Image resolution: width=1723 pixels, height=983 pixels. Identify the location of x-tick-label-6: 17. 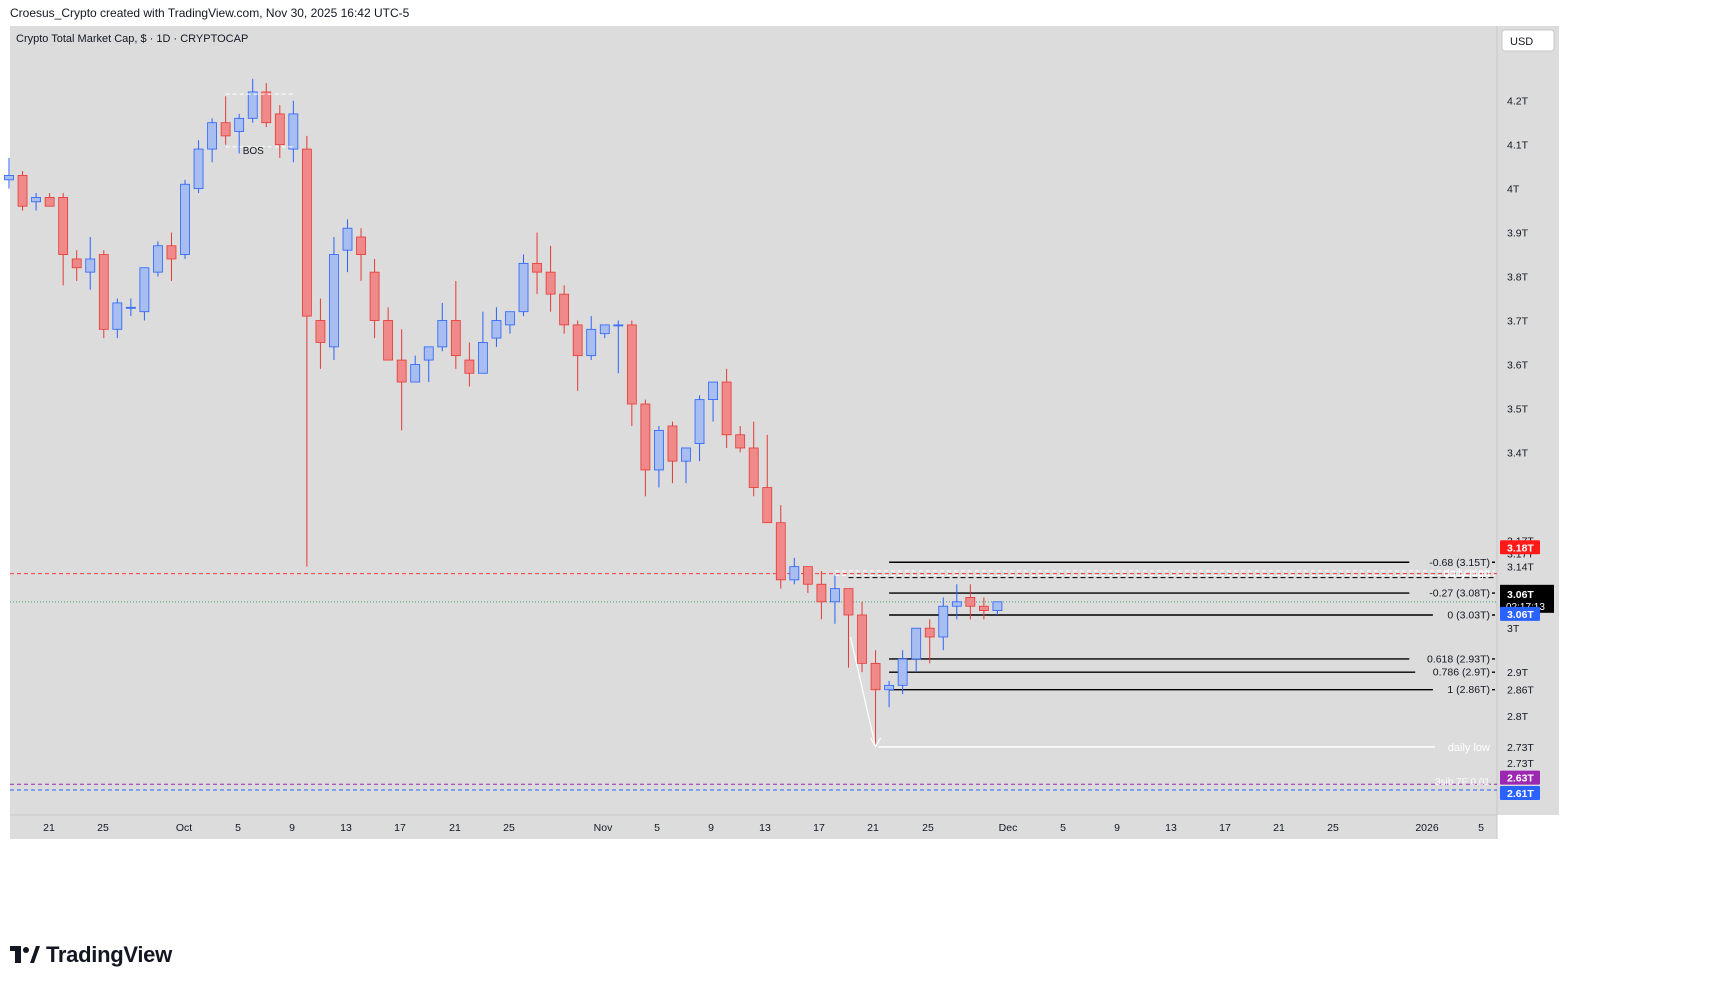
(400, 828).